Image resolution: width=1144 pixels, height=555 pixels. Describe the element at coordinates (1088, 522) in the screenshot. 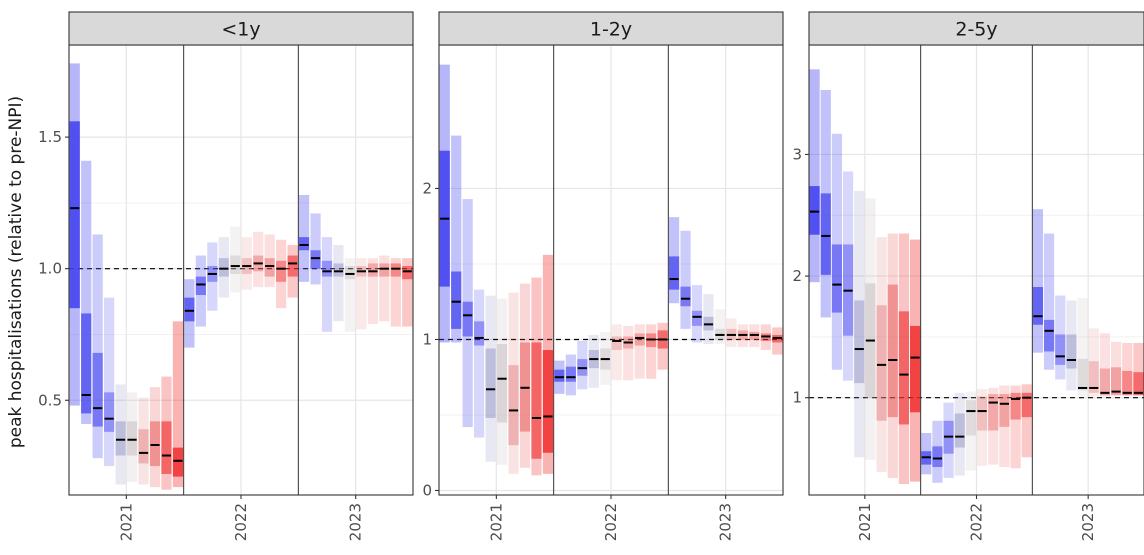

I see `x-tick-label: 2023` at that location.